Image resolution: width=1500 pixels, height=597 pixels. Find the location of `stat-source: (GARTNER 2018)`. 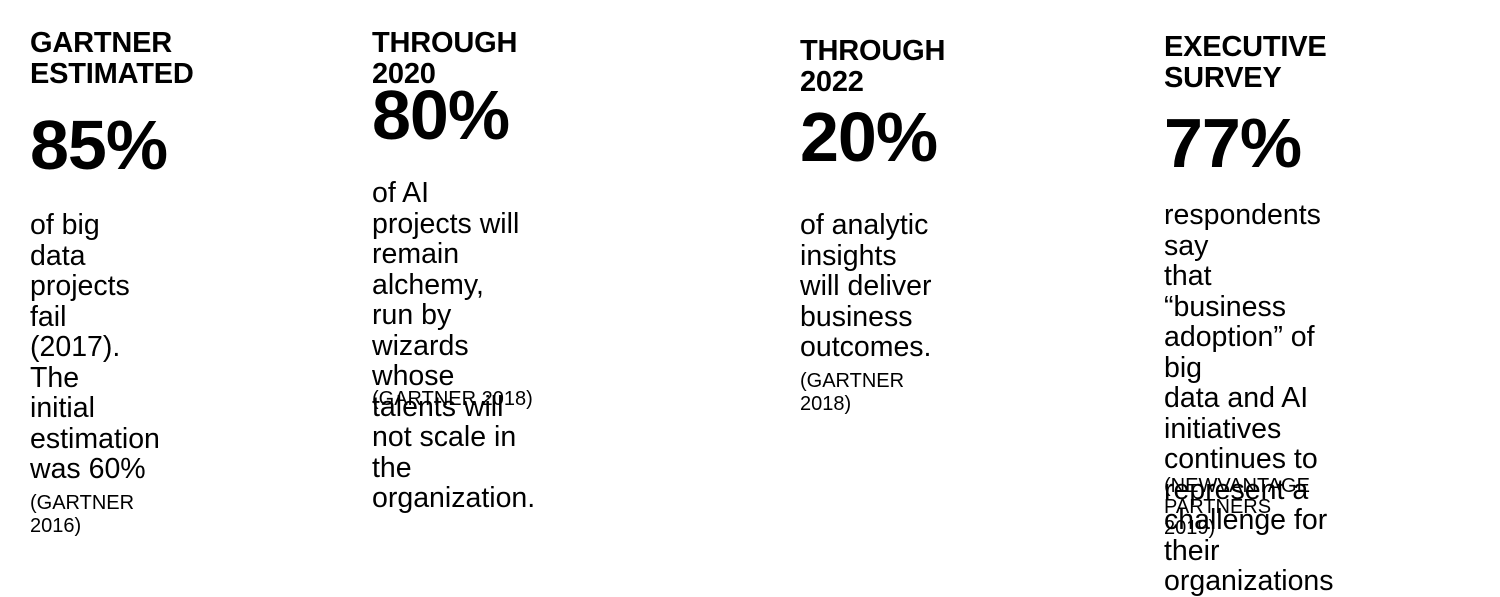

stat-source: (GARTNER 2018) is located at coordinates (452, 399).